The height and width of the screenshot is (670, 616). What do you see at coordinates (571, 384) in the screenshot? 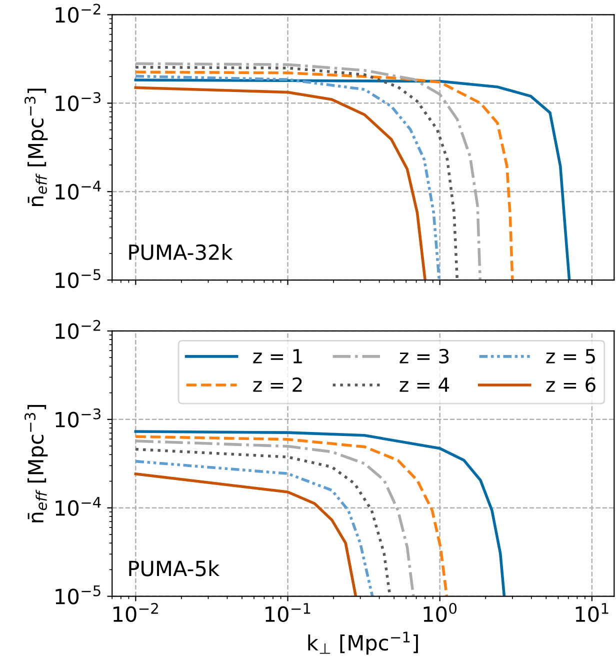
I see `legend-label: z = 6` at bounding box center [571, 384].